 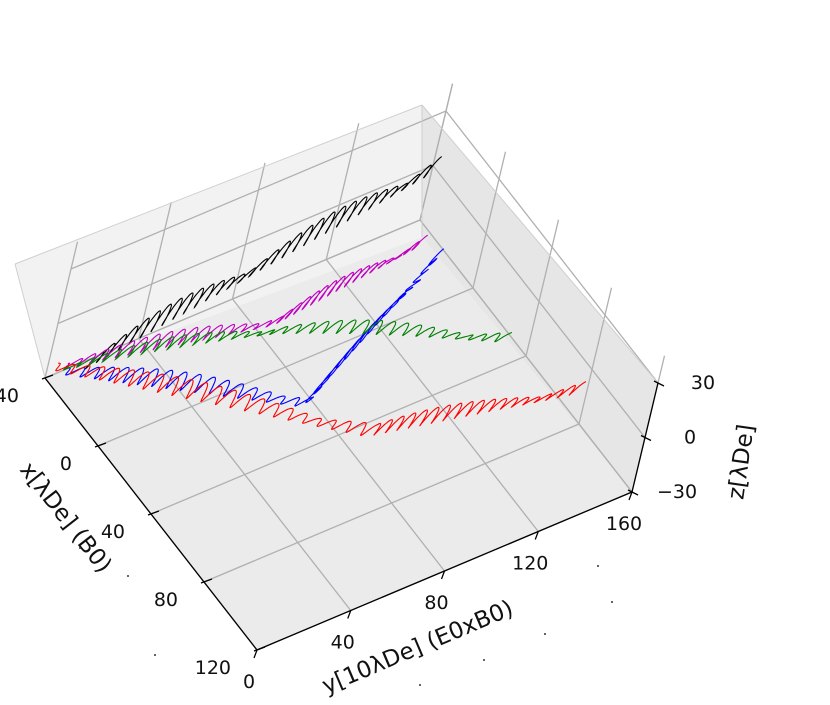 I want to click on x-tick-label: 80, so click(x=166, y=600).